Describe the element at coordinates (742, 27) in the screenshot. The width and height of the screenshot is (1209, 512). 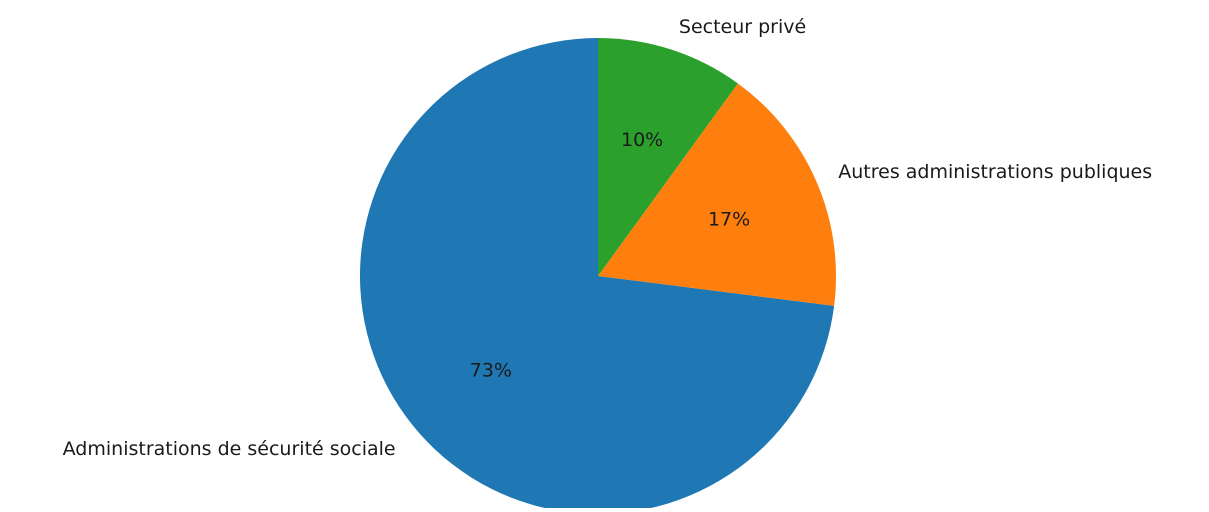
I see `slice-category-label-3: Secteur privé` at that location.